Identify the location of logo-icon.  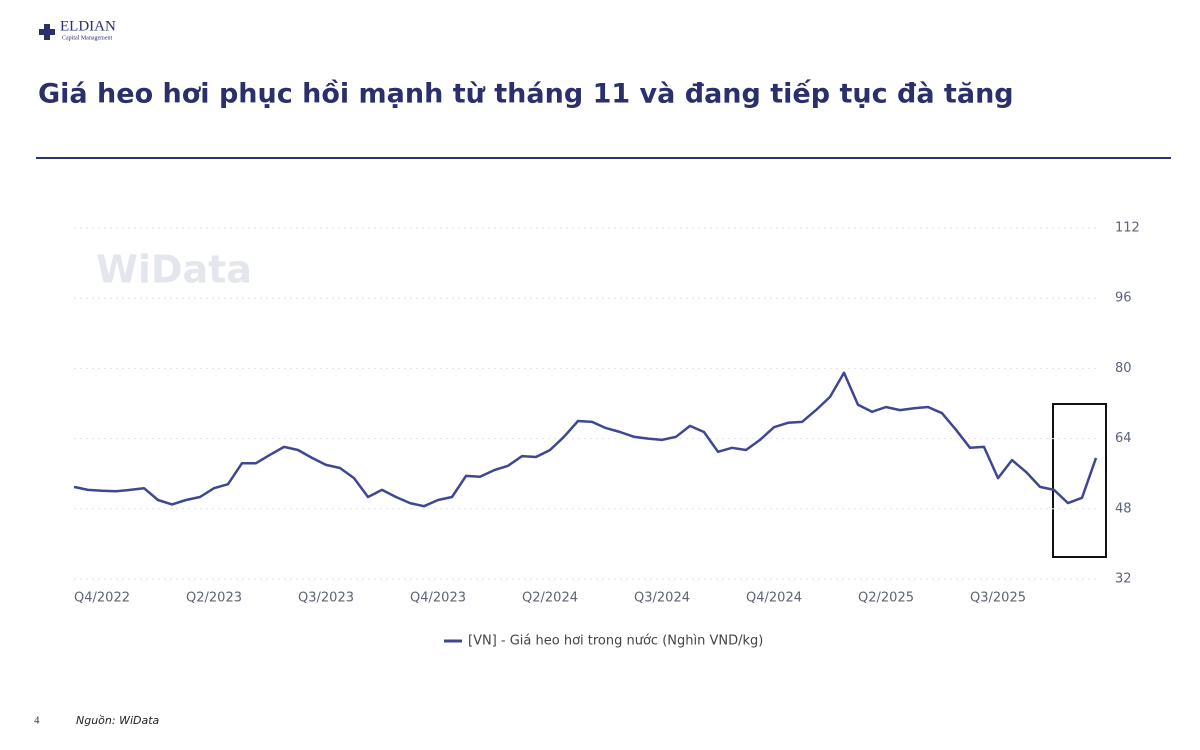
(47, 32).